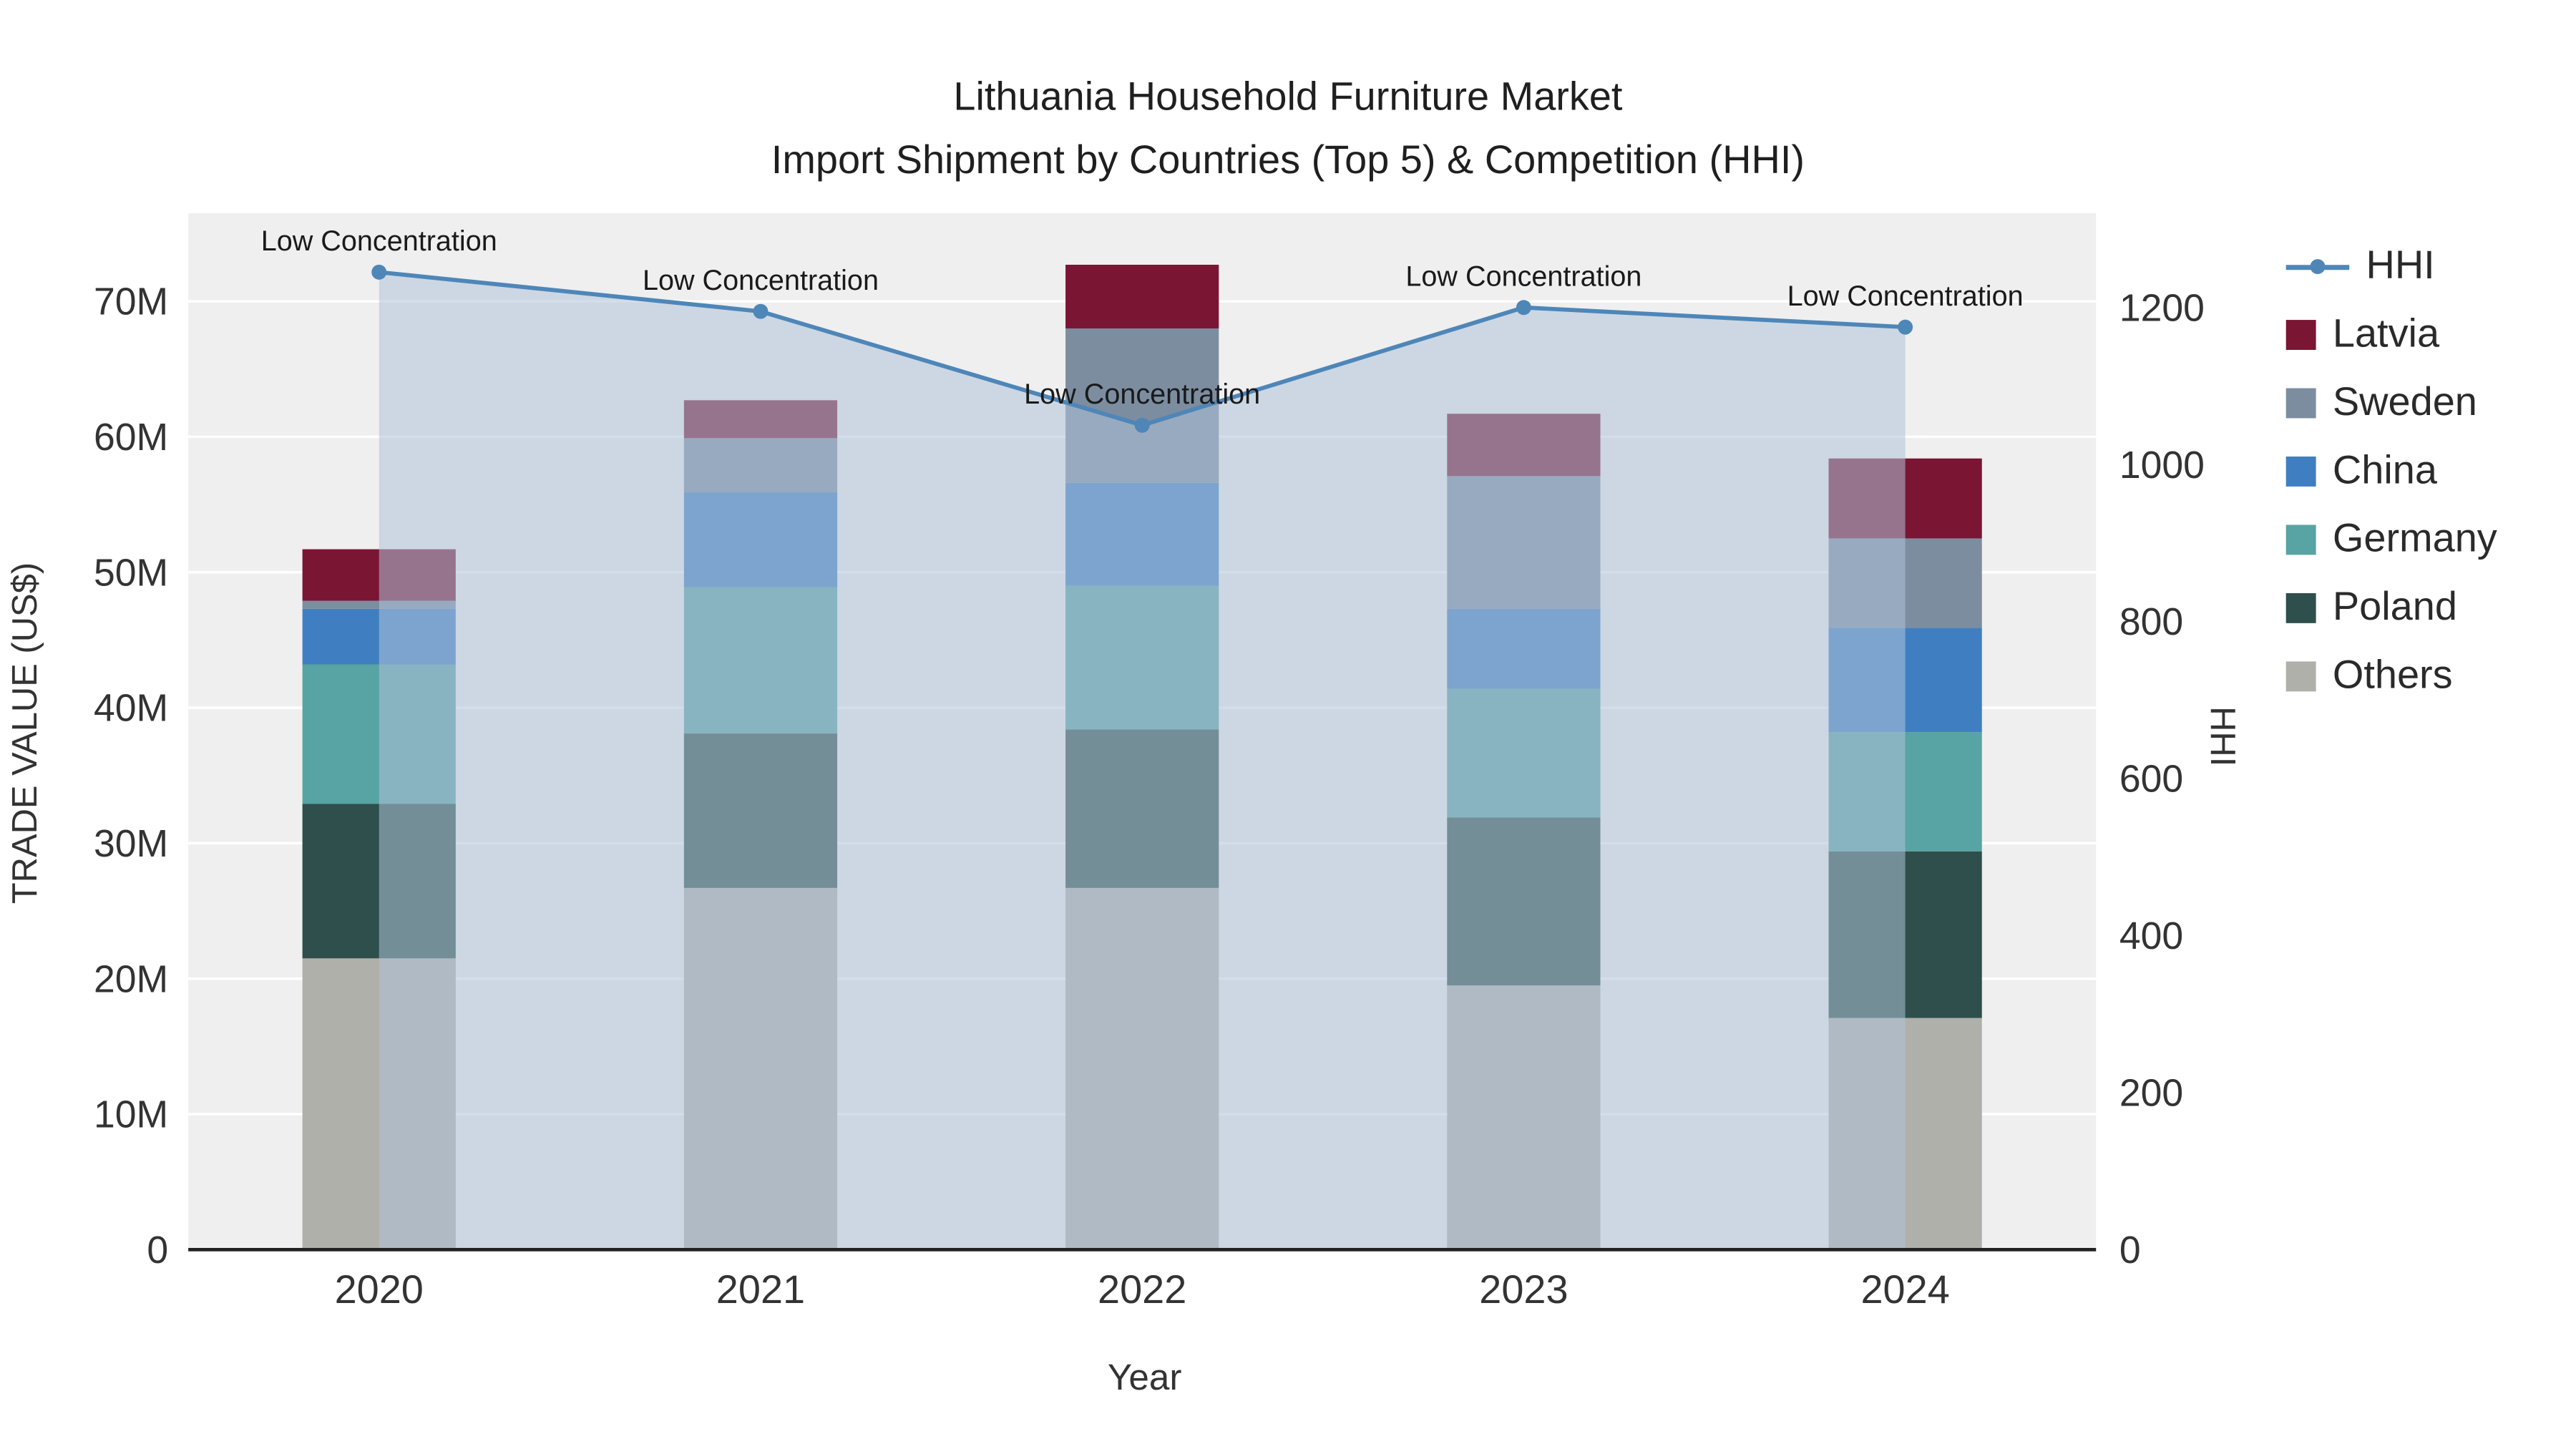  Describe the element at coordinates (2221, 736) in the screenshot. I see `y-axis-title-right: HHI` at that location.